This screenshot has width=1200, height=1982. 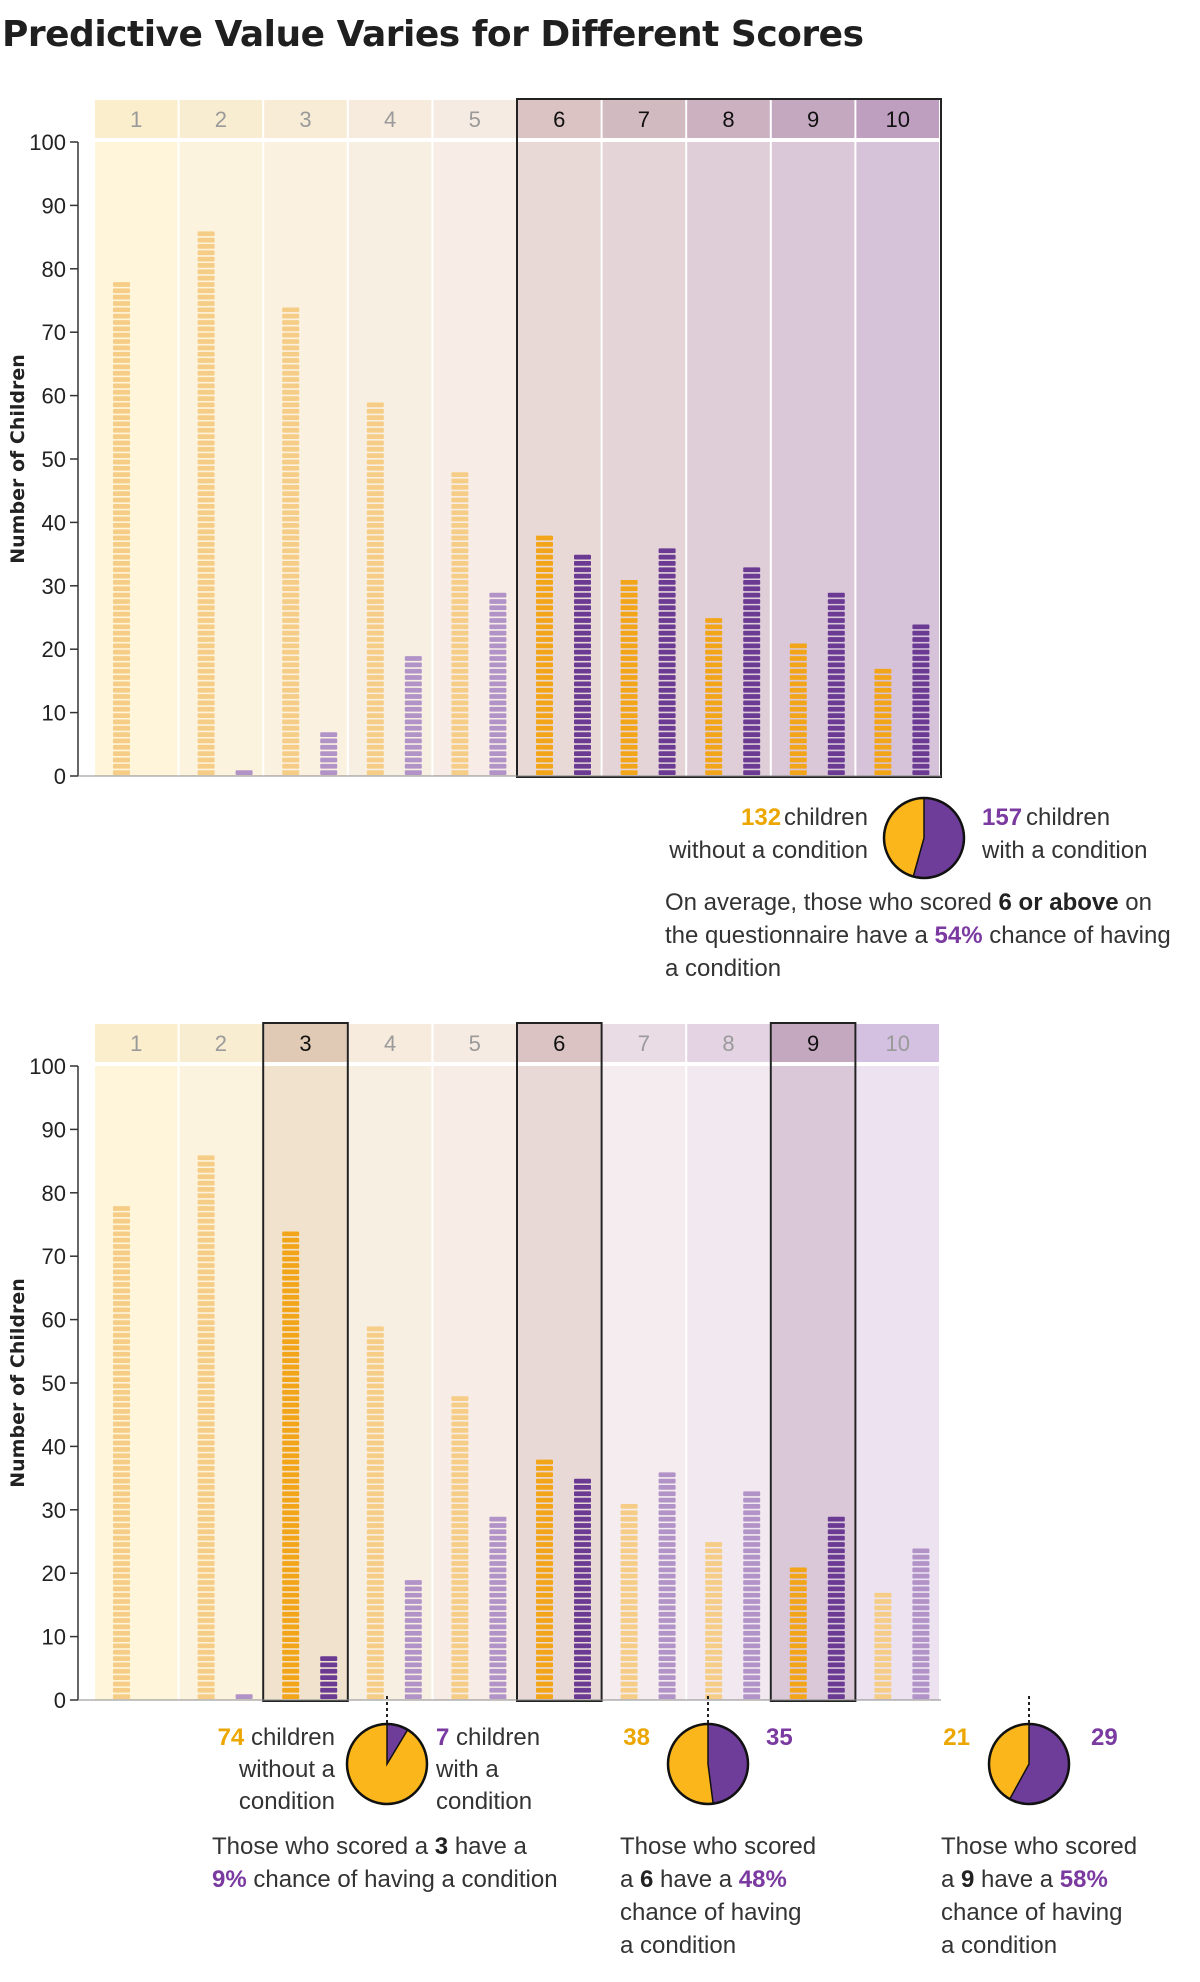 What do you see at coordinates (54, 1637) in the screenshot?
I see `y-tick-label-10: 10` at bounding box center [54, 1637].